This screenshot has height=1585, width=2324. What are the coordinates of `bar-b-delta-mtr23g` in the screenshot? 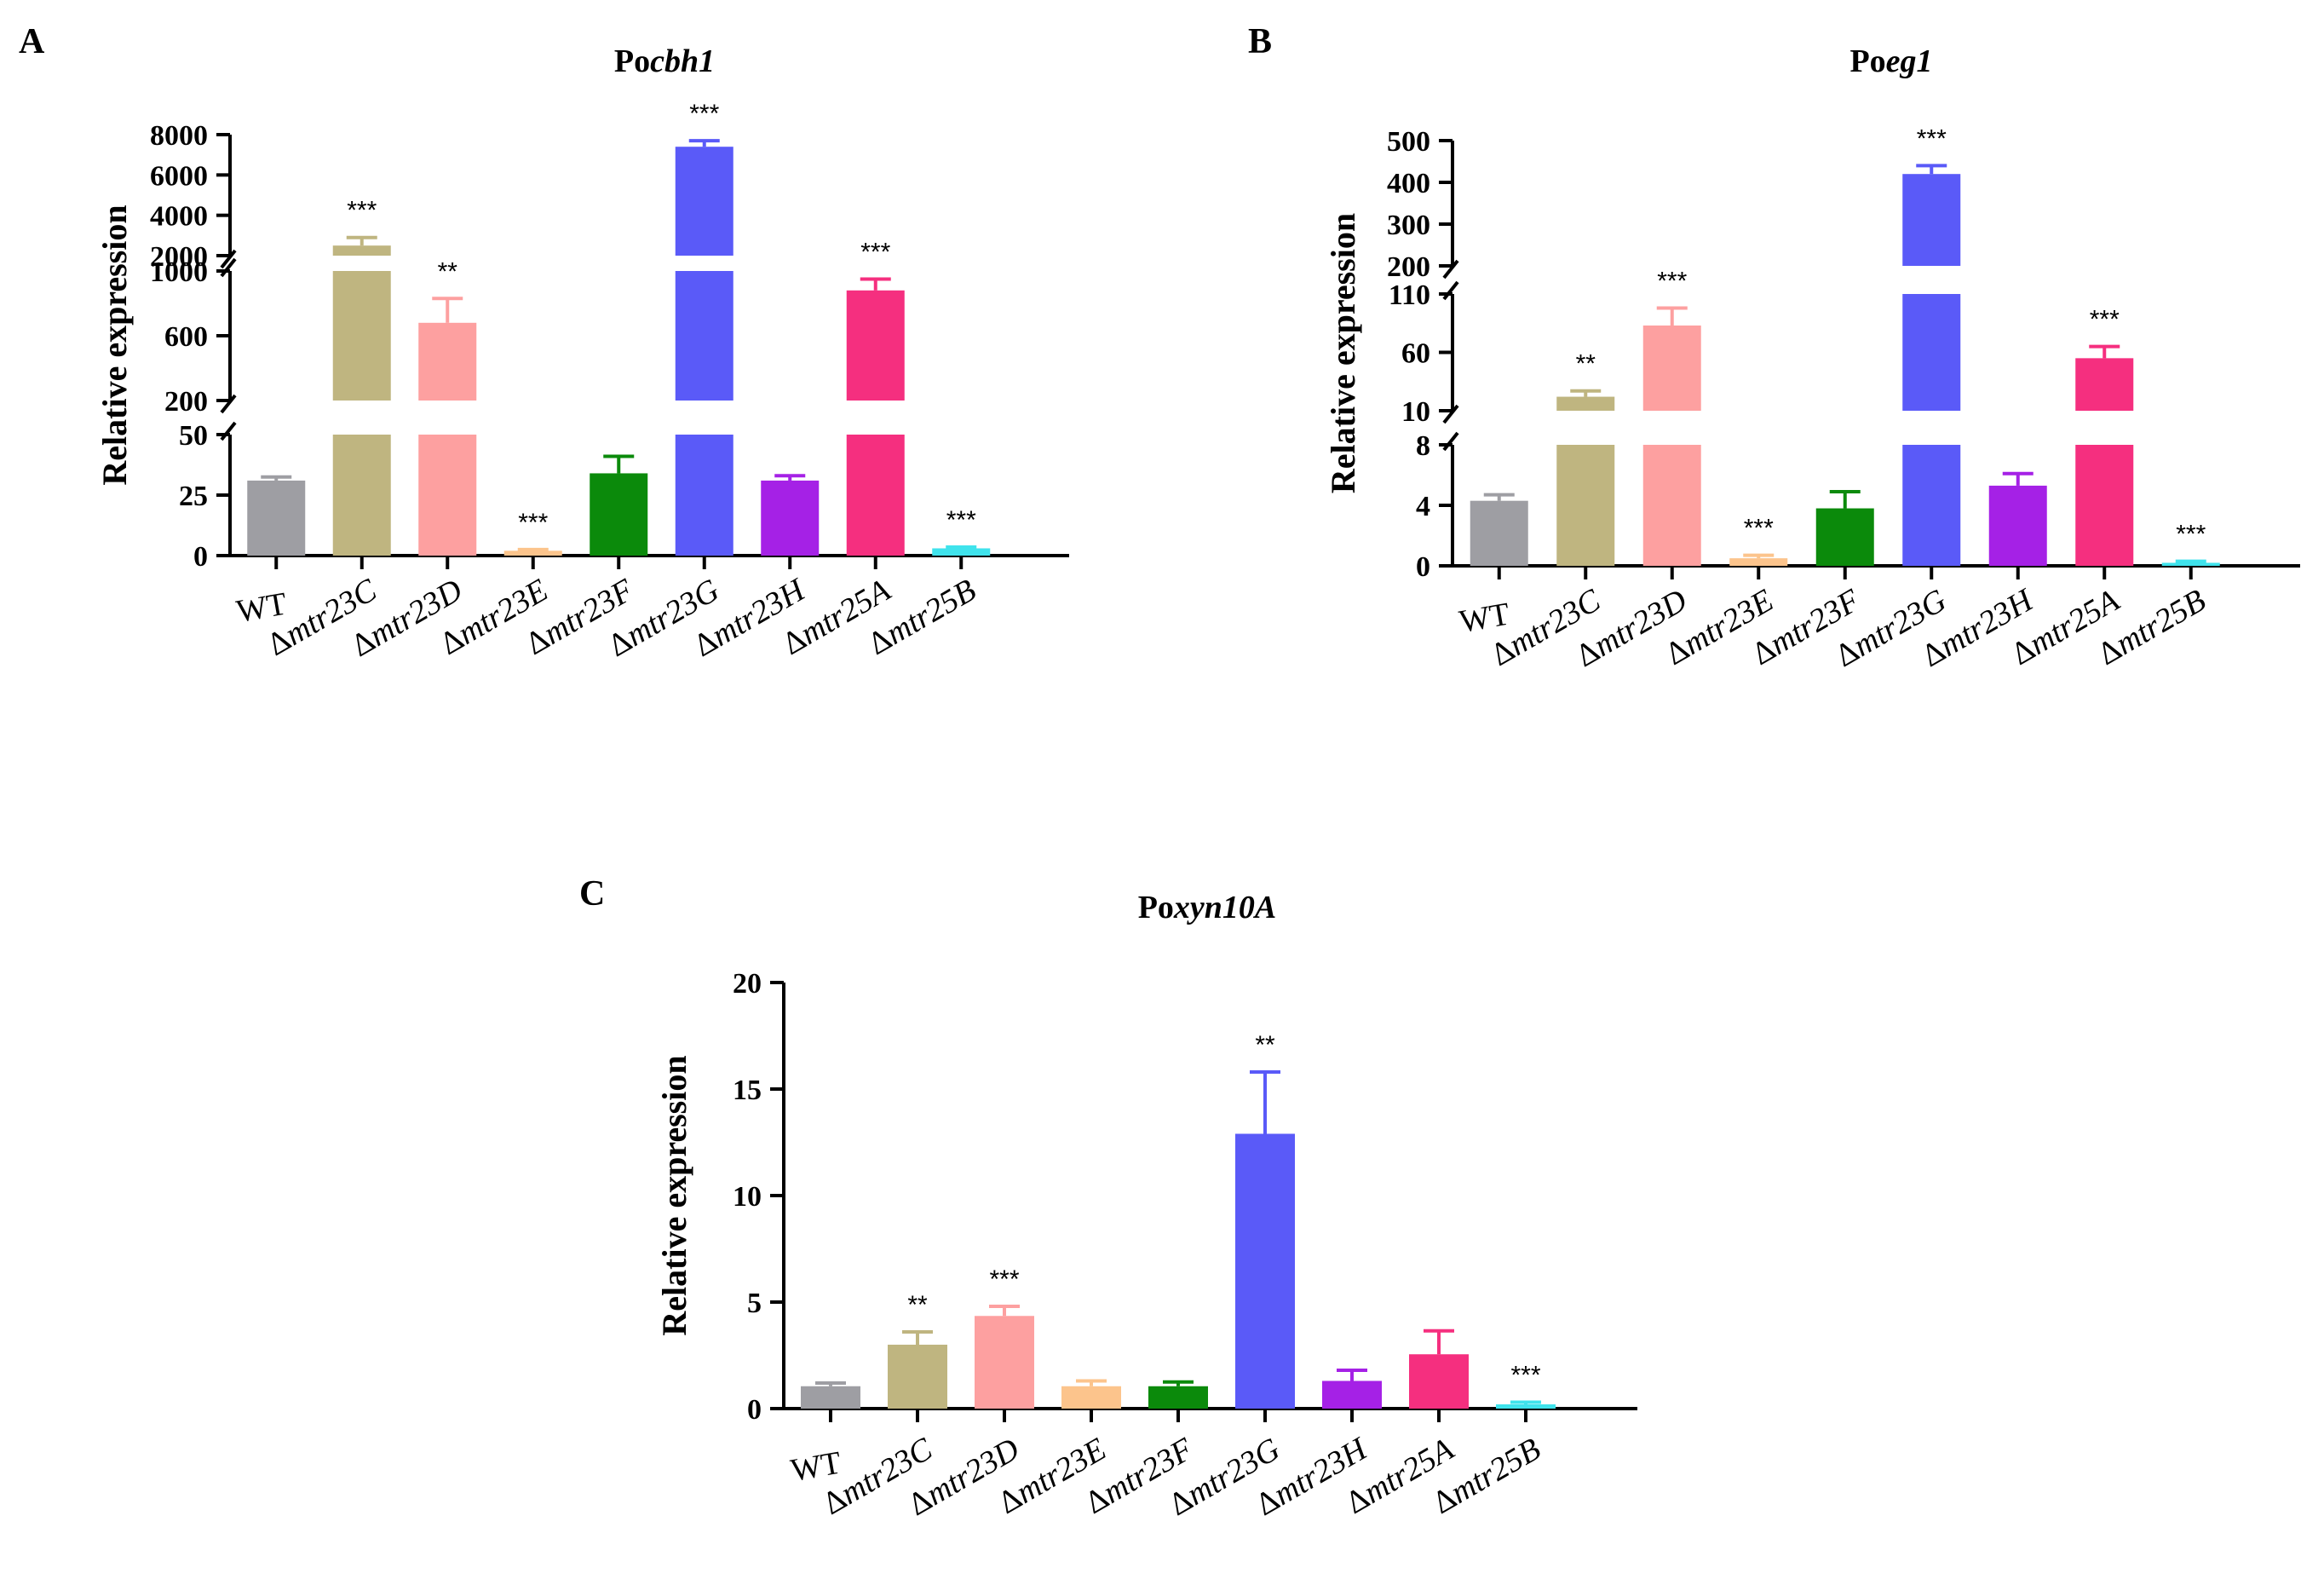 It's located at (1931, 506).